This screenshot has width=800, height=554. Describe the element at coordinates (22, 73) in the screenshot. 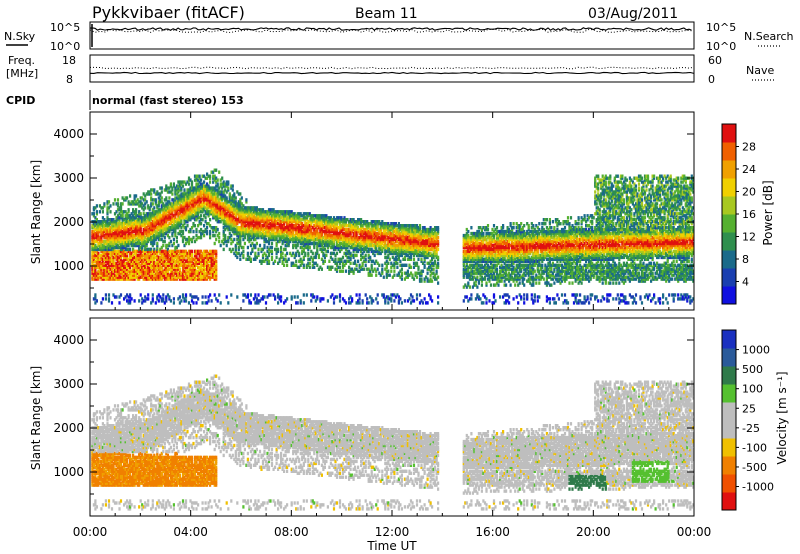

I see `freq-unit-label: [MHz]` at that location.